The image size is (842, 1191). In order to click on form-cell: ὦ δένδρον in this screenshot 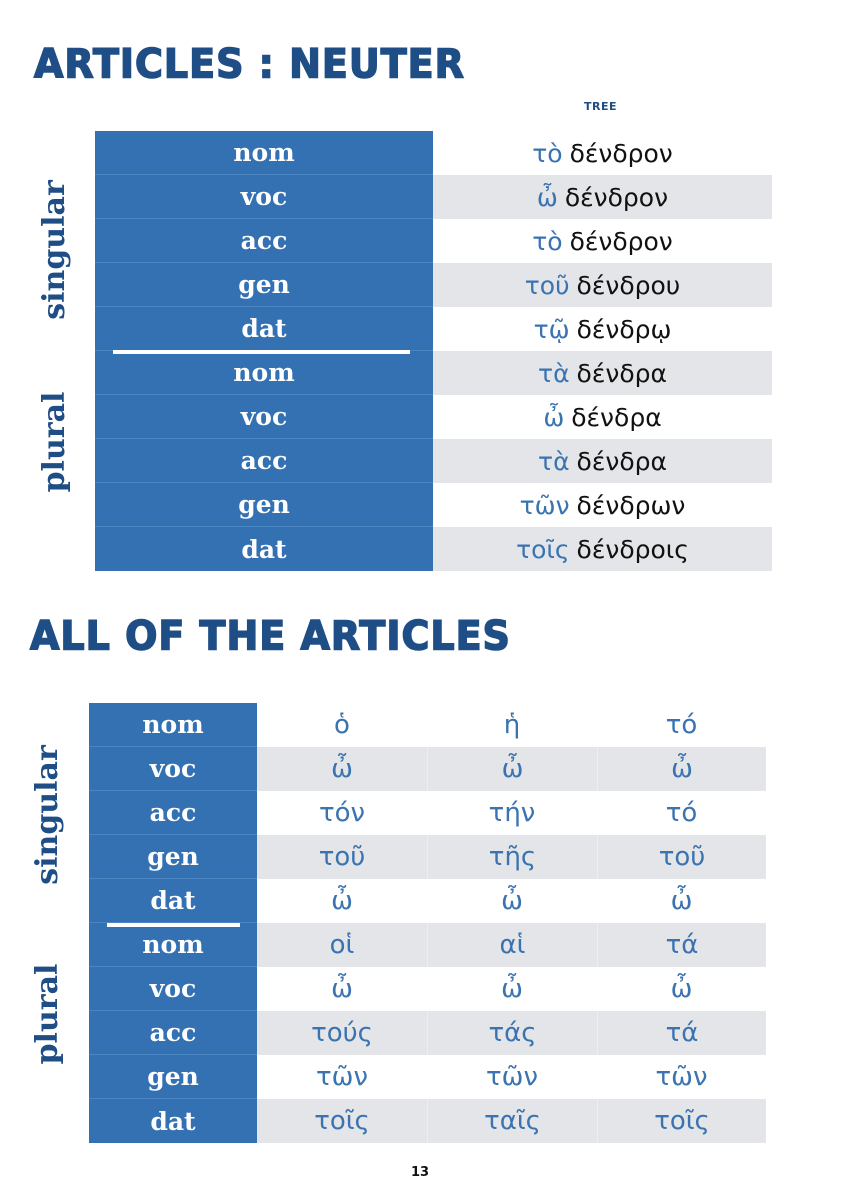, I will do `click(602, 197)`.